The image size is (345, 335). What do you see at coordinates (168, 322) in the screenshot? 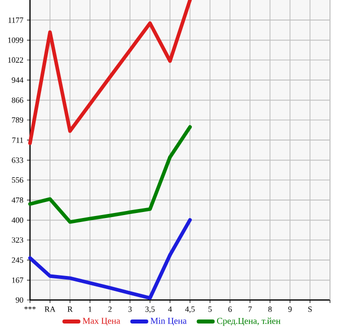
I see `legend-label: Min Цена` at bounding box center [168, 322].